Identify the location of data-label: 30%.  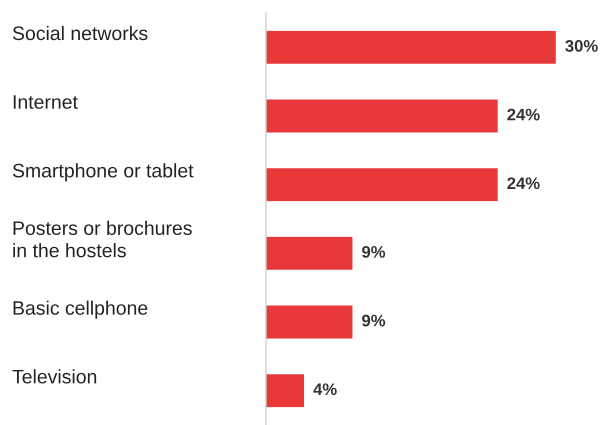
(581, 46).